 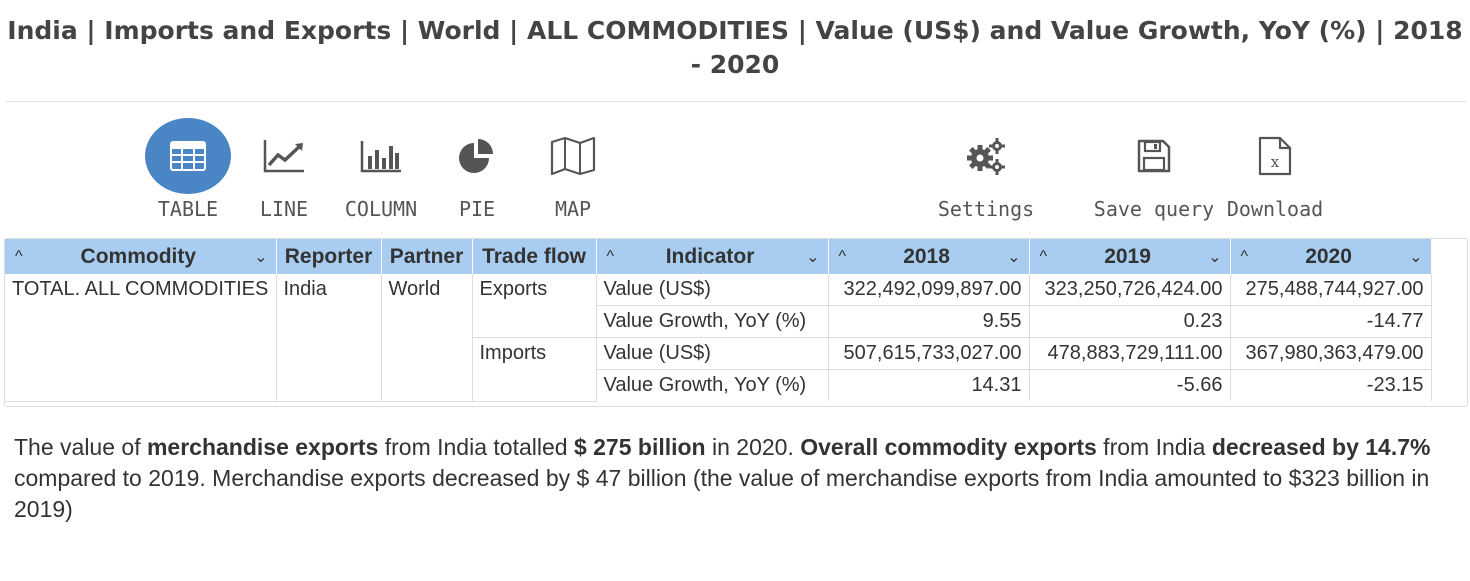 I want to click on column-view-label: COLUMN, so click(x=381, y=209).